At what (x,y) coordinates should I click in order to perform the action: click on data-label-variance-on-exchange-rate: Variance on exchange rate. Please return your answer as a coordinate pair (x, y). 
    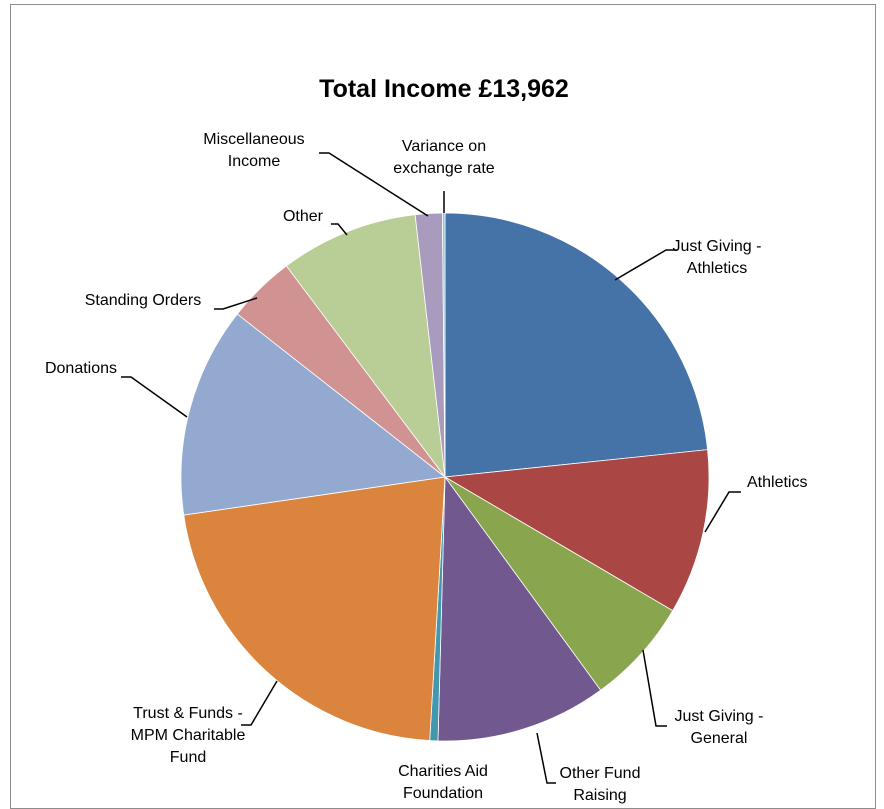
    Looking at the image, I should click on (444, 157).